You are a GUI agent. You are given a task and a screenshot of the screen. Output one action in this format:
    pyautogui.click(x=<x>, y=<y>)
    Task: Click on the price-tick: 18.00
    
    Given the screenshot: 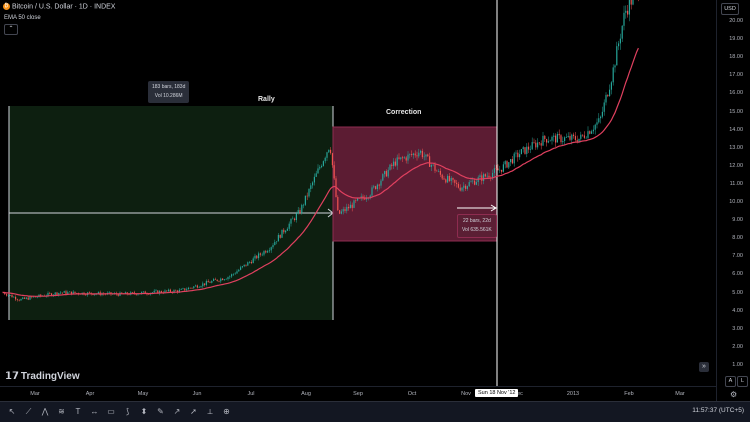 What is the action you would take?
    pyautogui.click(x=736, y=57)
    